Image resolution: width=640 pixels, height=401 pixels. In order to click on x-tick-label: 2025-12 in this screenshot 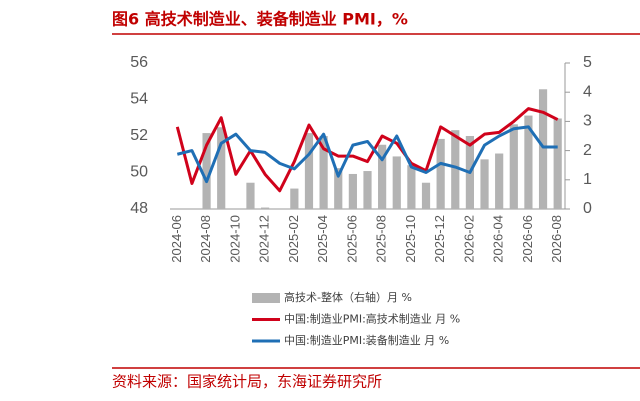, I will do `click(439, 239)`.